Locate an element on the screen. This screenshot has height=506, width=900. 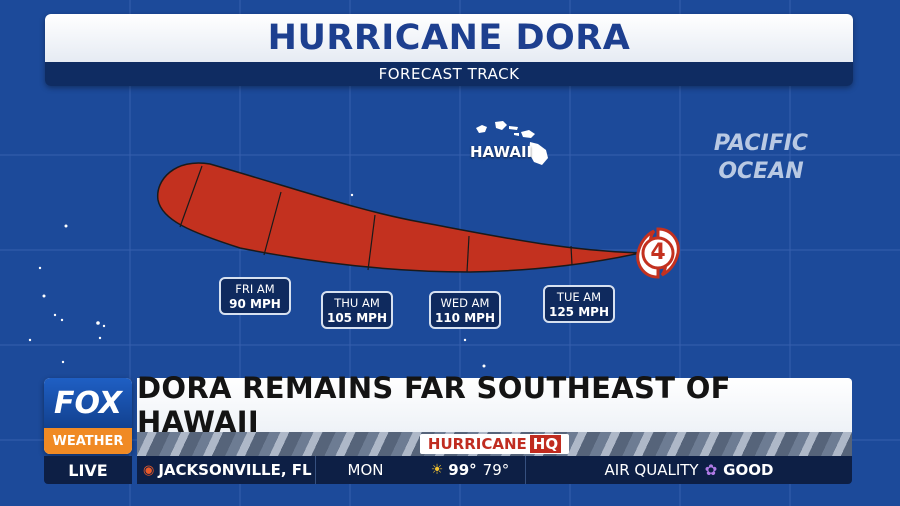
storm-category: 4 is located at coordinates (658, 252).